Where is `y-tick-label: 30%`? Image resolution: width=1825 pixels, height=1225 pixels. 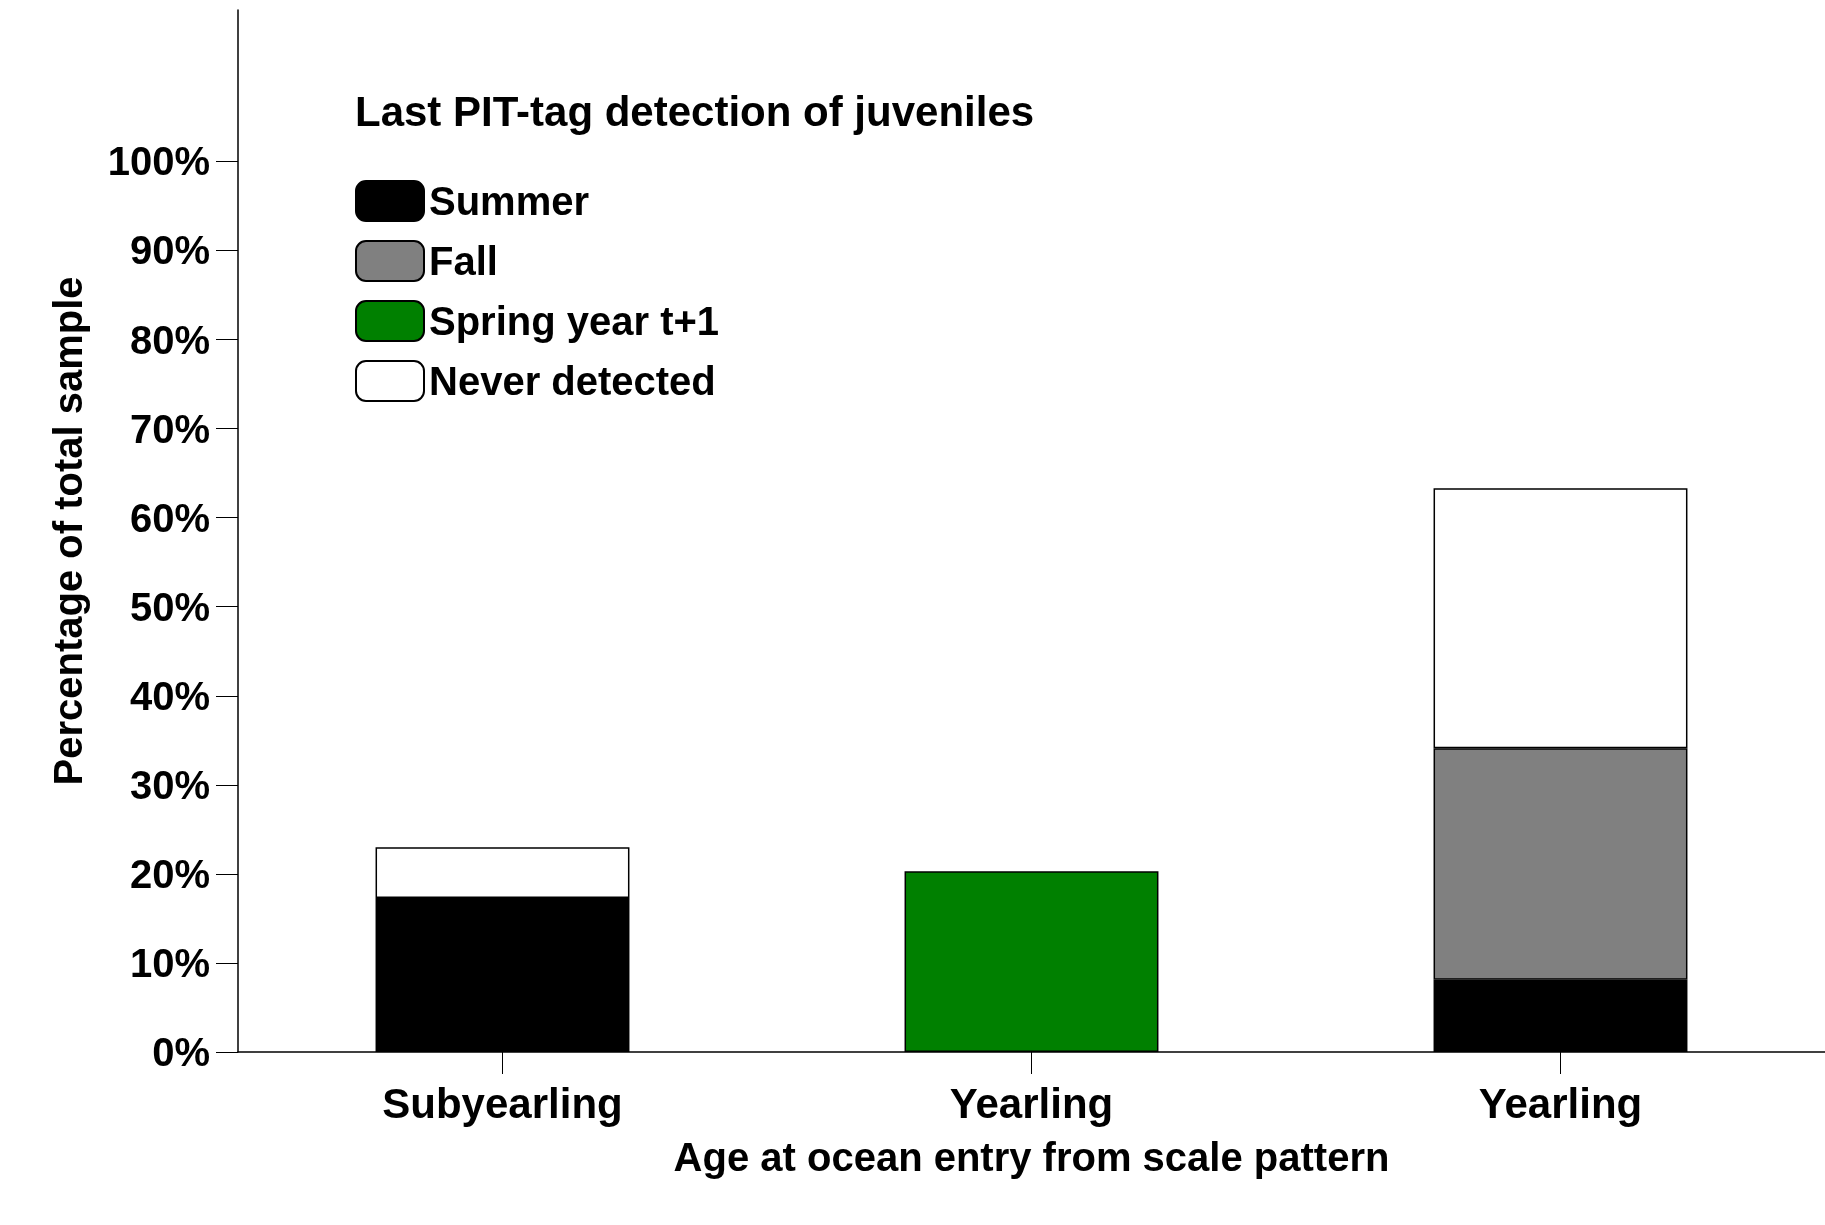
y-tick-label: 30% is located at coordinates (169, 784).